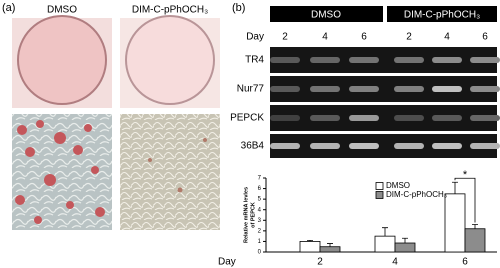 This screenshot has height=268, width=500. What do you see at coordinates (260, 253) in the screenshot?
I see `y-tick-label: 0` at bounding box center [260, 253].